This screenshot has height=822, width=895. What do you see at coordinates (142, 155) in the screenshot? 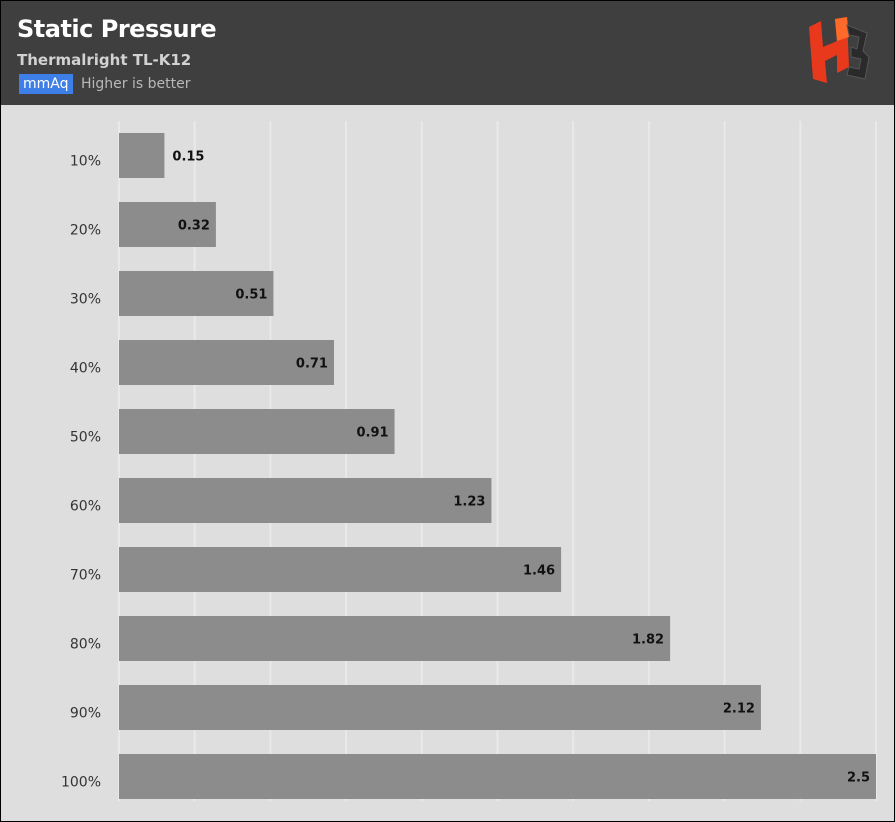
I see `bar-10%` at bounding box center [142, 155].